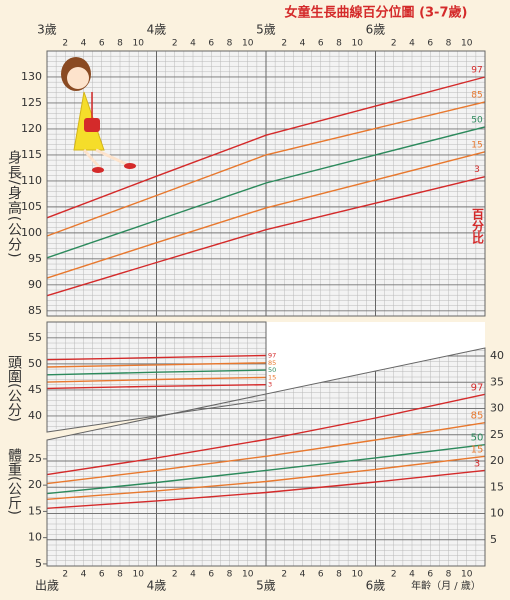 This screenshot has height=600, width=510. I want to click on y-axis-title: 體重(公斤), so click(14, 481).